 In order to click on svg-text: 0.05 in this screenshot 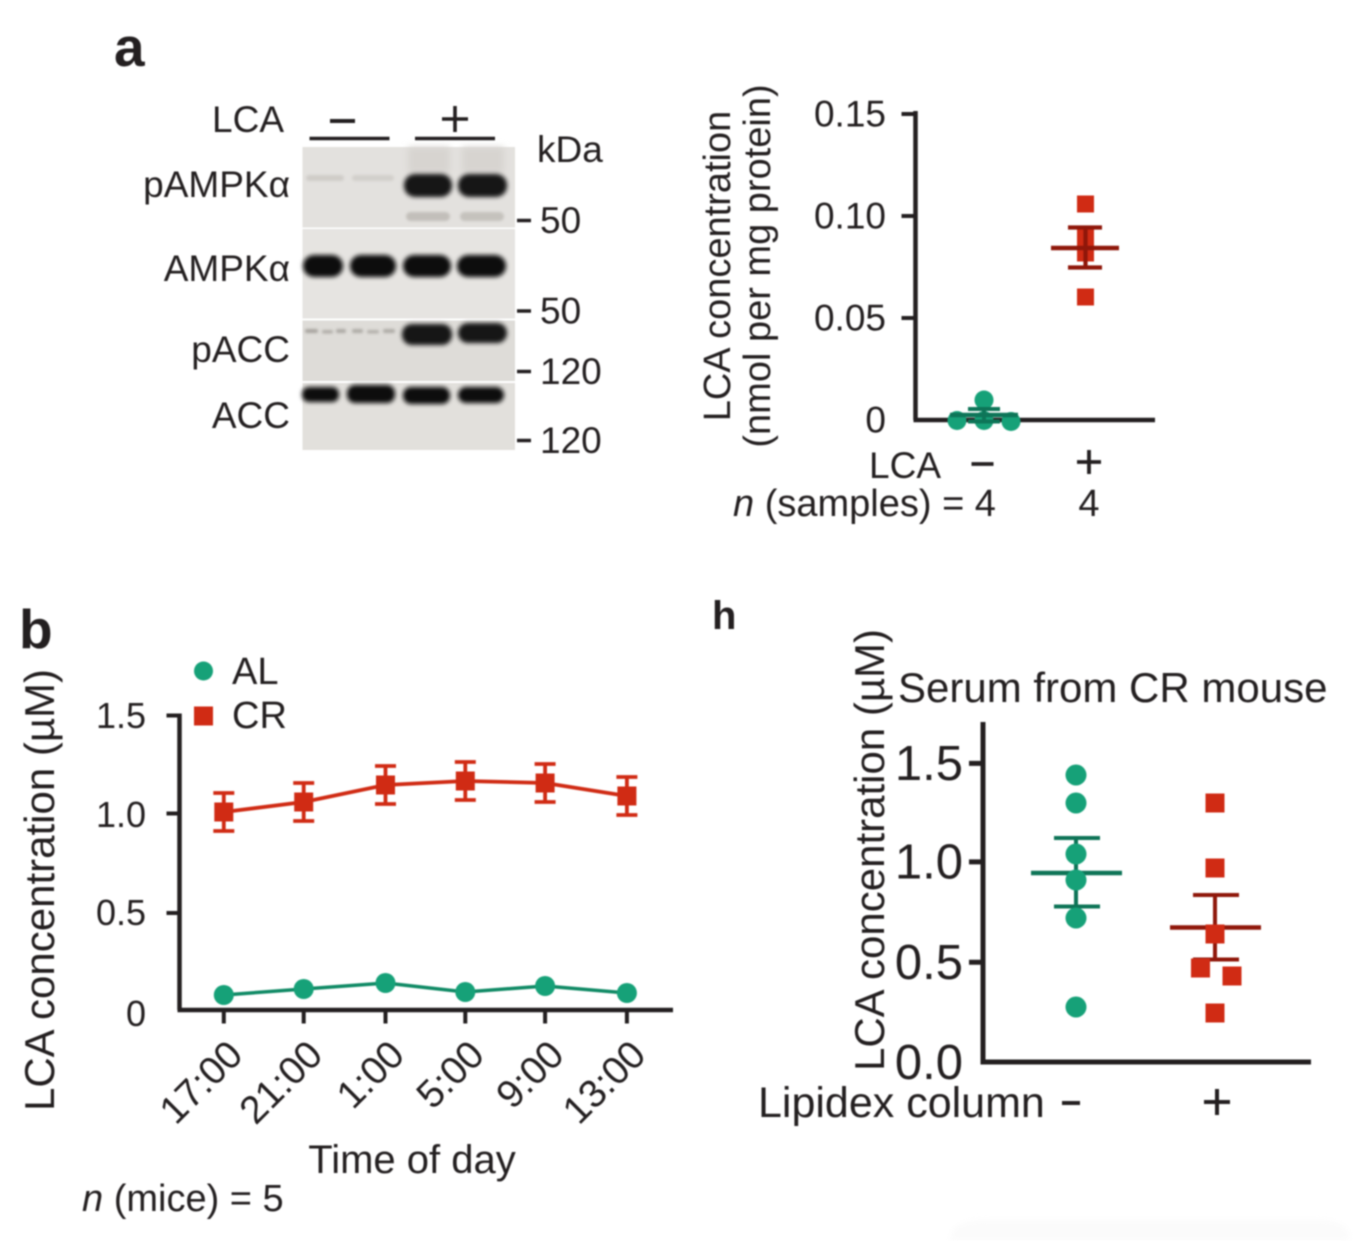, I will do `click(850, 318)`.